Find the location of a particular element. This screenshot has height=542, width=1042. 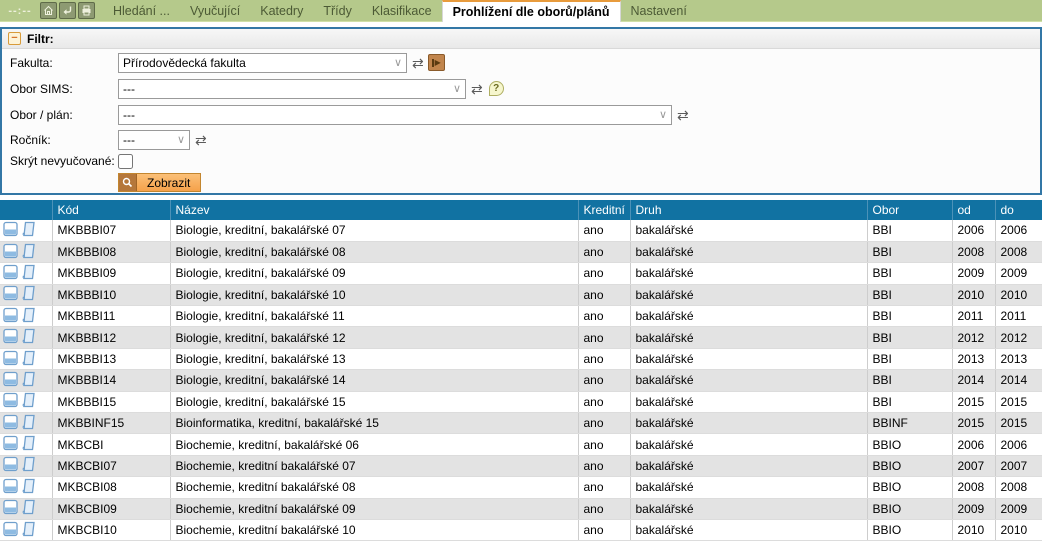

home-button is located at coordinates (48, 10).